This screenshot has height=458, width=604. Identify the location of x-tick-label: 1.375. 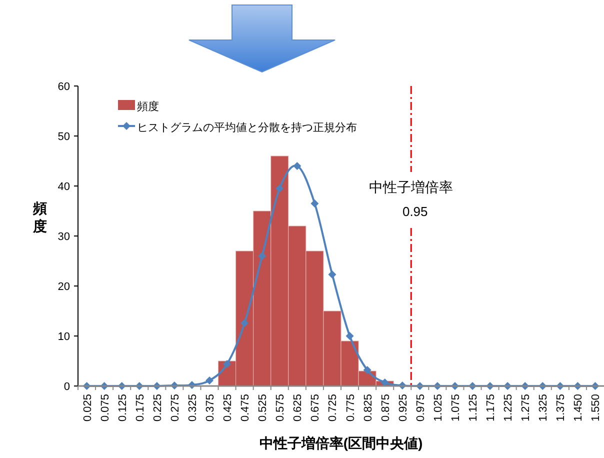
(561, 408).